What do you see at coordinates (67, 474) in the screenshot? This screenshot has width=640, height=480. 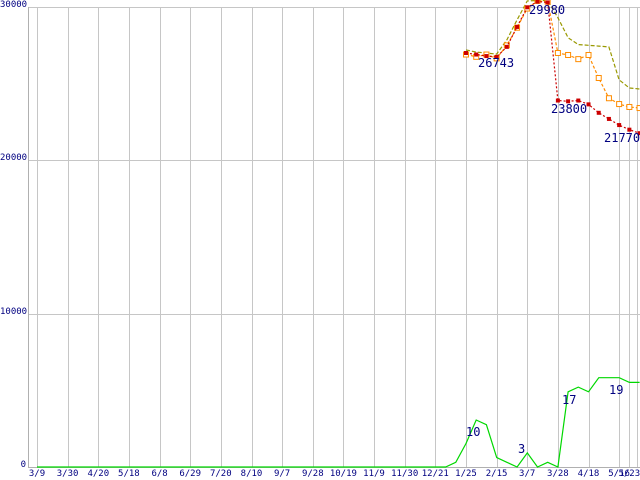 I see `x-tick-label: 3/30` at bounding box center [67, 474].